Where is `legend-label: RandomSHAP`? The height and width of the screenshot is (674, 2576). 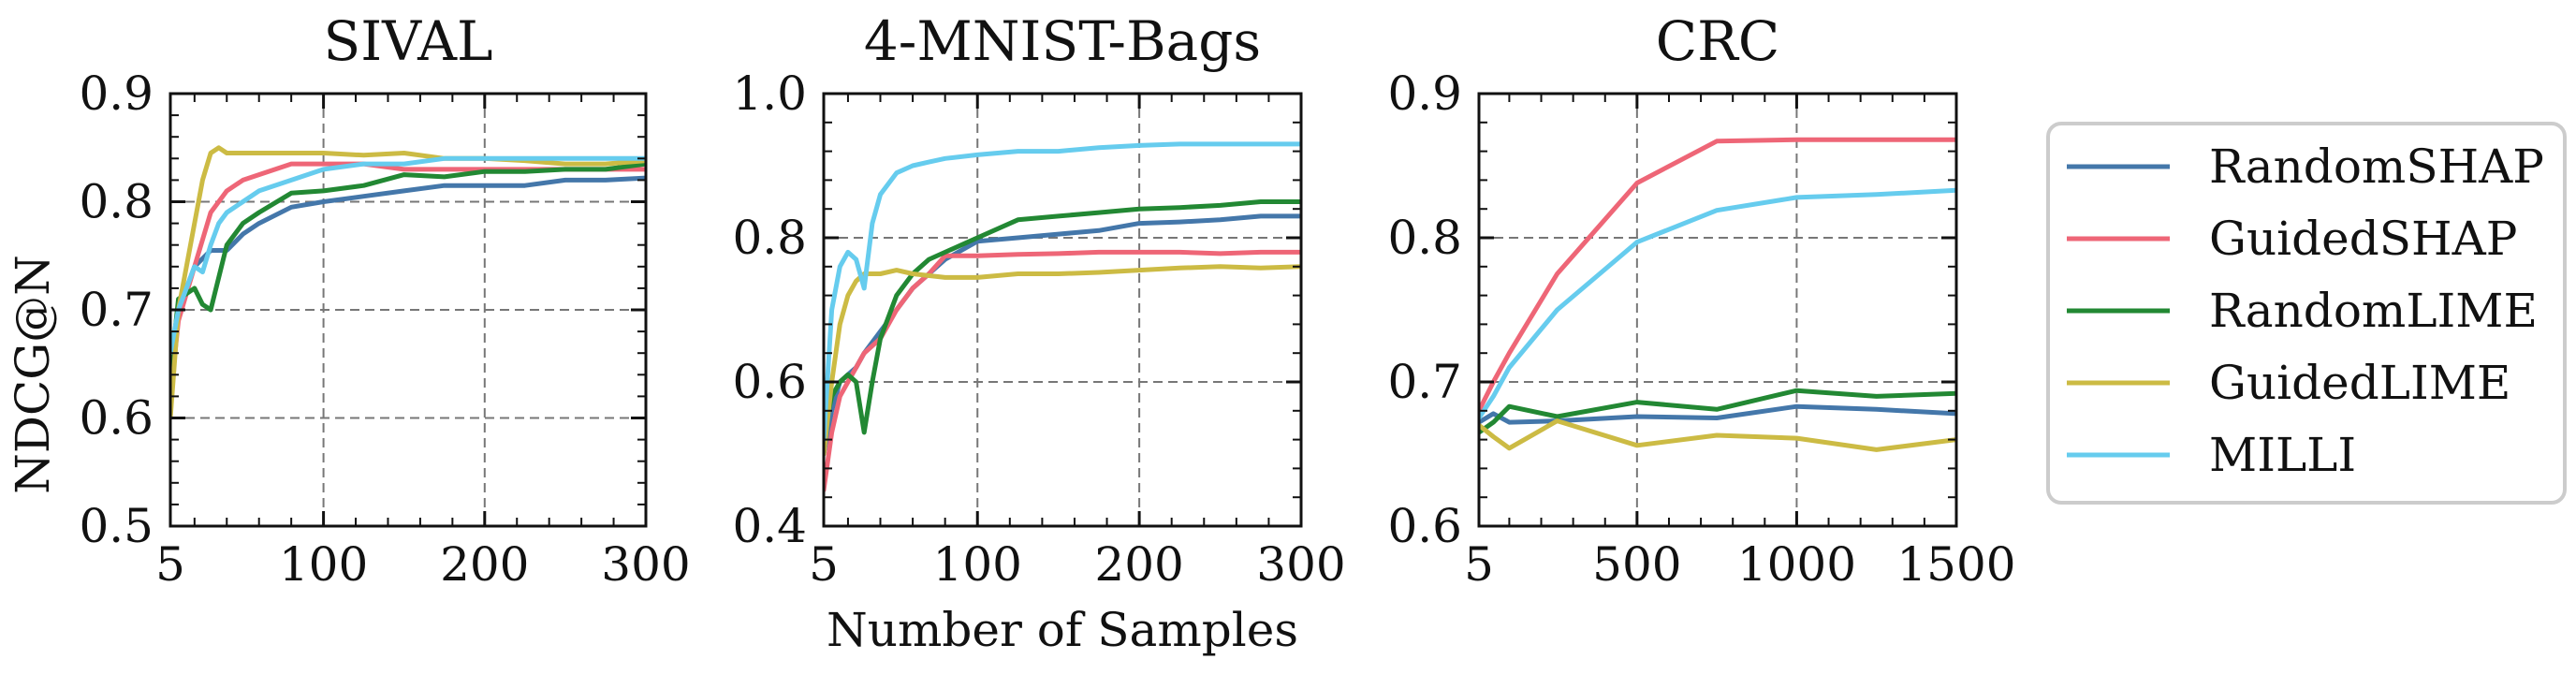
legend-label: RandomSHAP is located at coordinates (2376, 166).